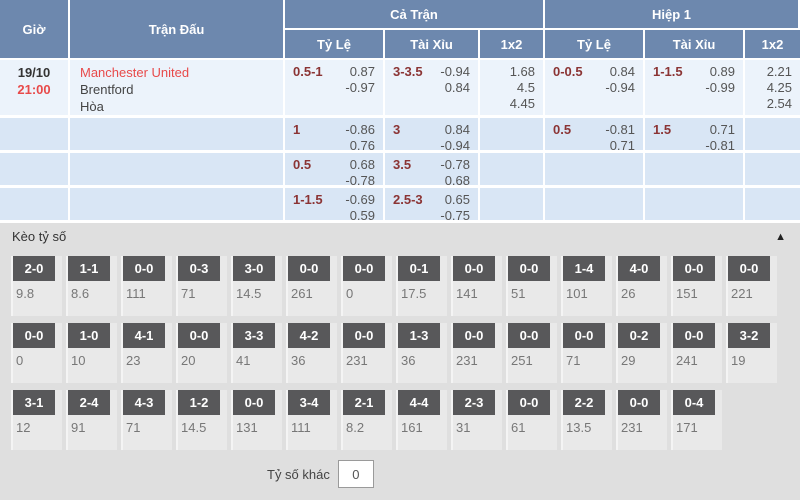 Image resolution: width=800 pixels, height=500 pixels. What do you see at coordinates (720, 87) in the screenshot?
I see `odds-value: -0.99` at bounding box center [720, 87].